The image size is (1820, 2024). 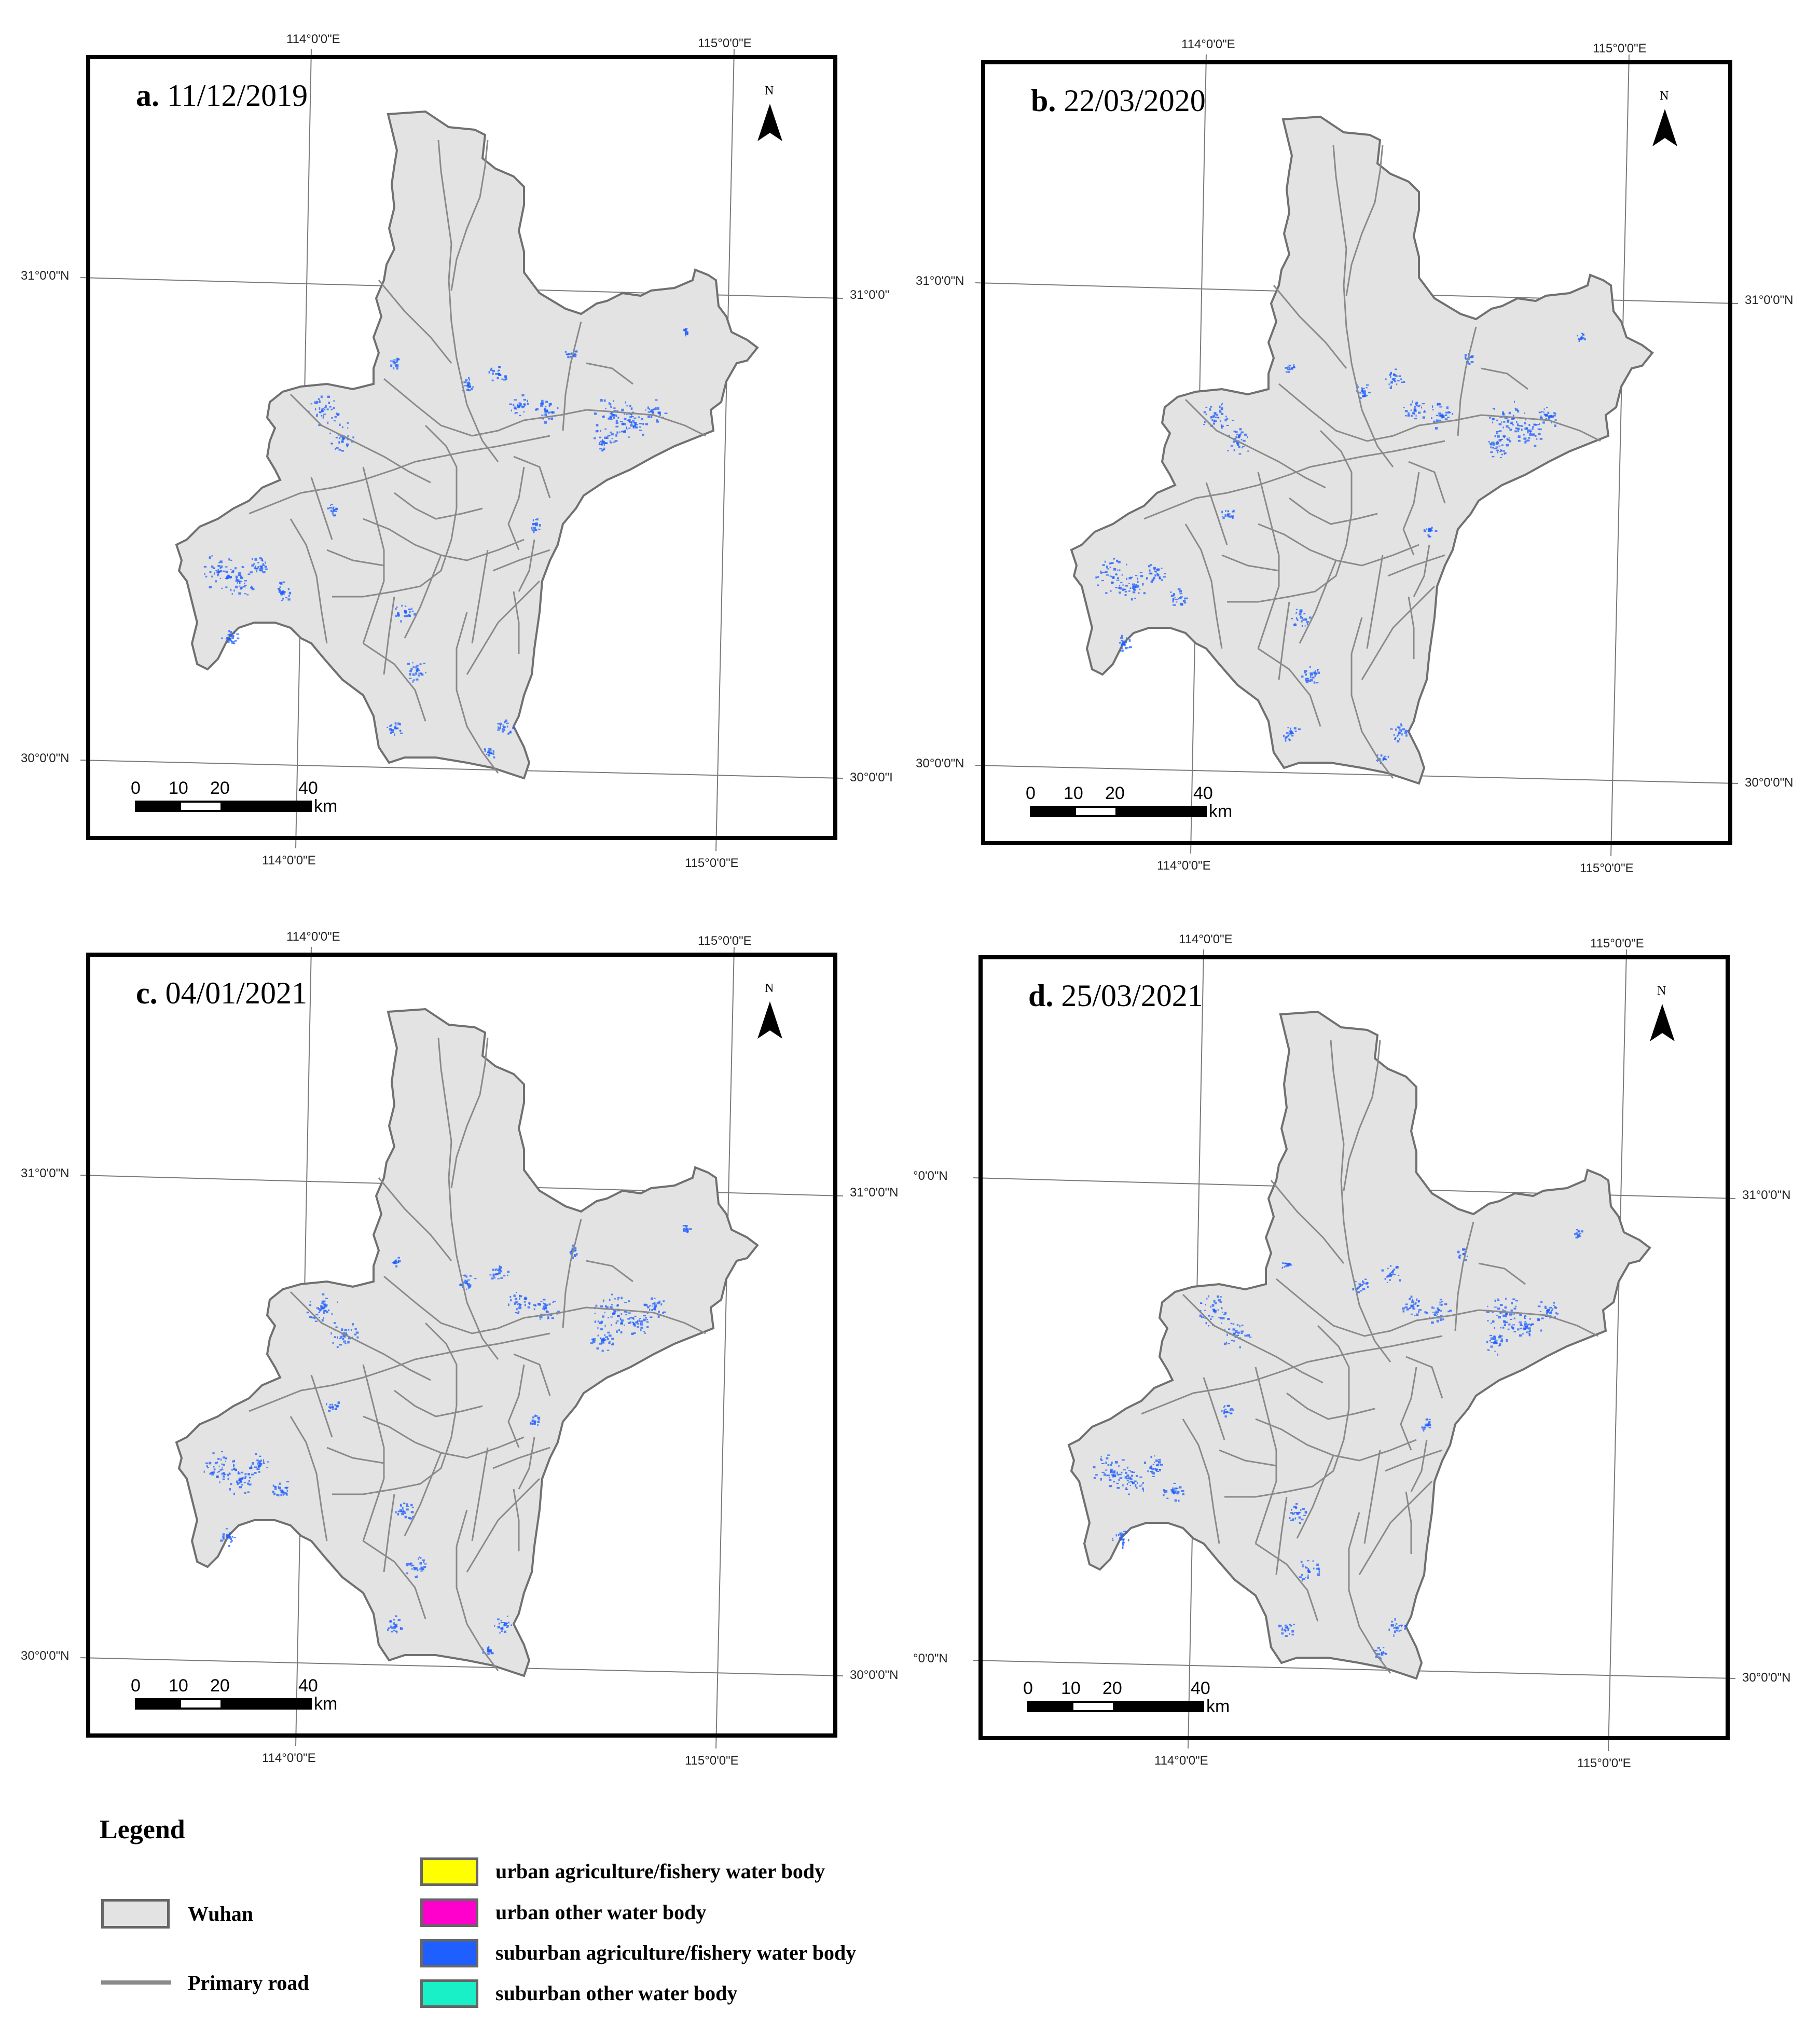 What do you see at coordinates (147, 95) in the screenshot?
I see `panel-letter: a.` at bounding box center [147, 95].